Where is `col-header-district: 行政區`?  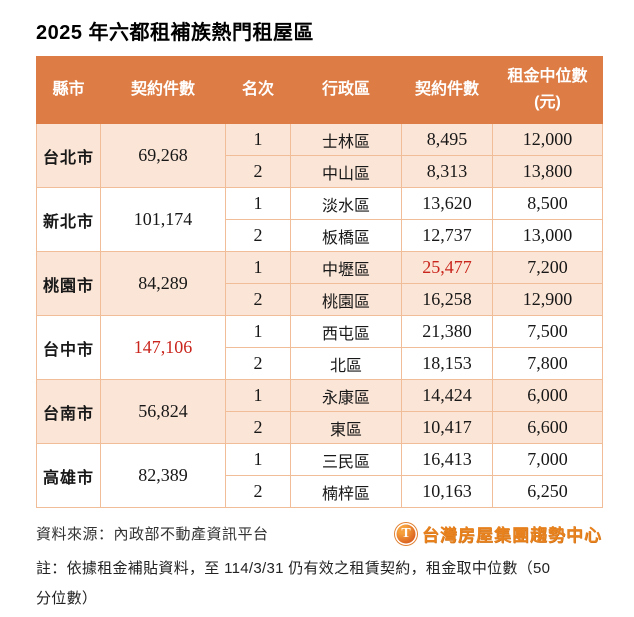
col-header-district: 行政區 is located at coordinates (346, 90).